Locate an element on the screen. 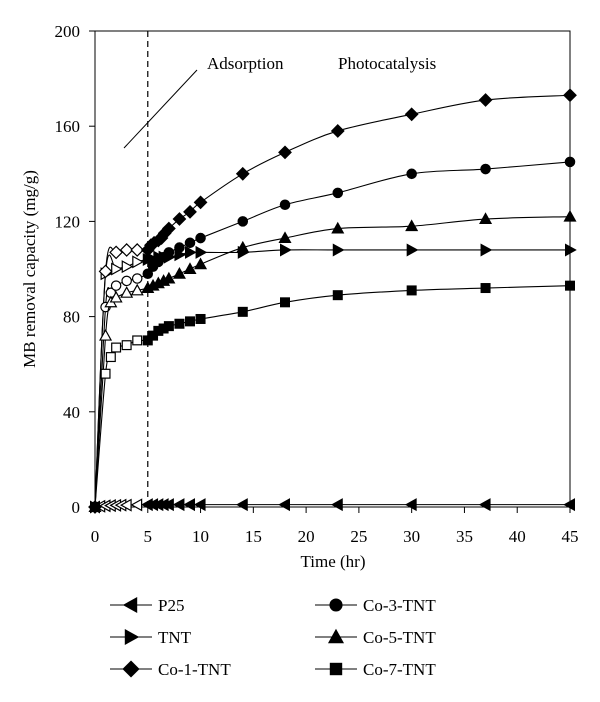  legend-marker-p25 is located at coordinates (130, 605).